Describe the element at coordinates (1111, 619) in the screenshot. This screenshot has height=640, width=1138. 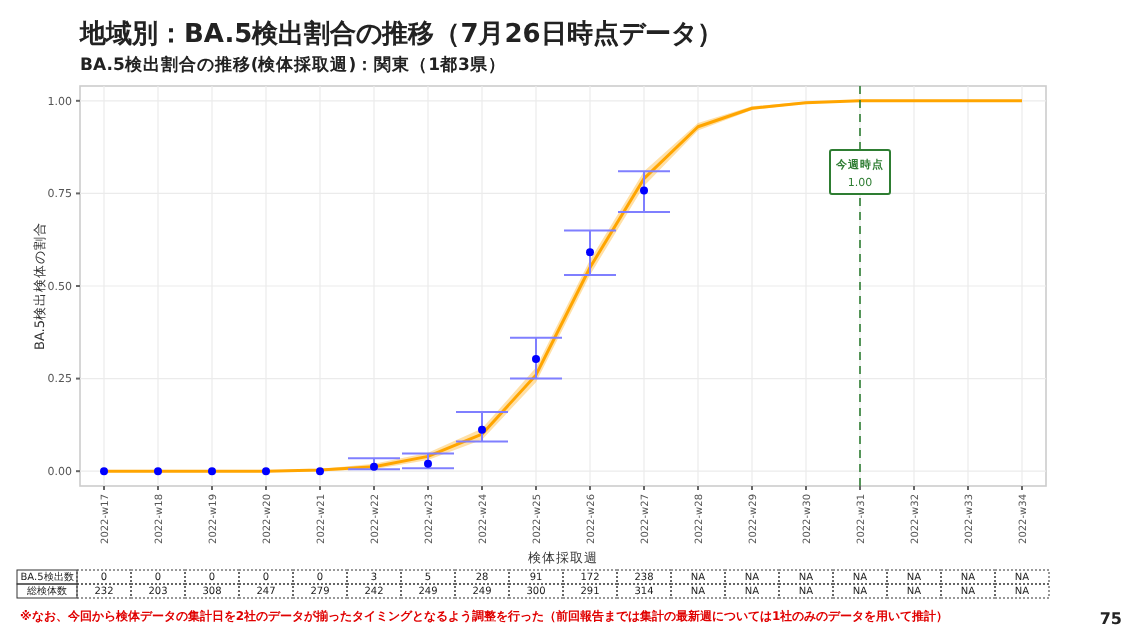
I see `text: 75` at that location.